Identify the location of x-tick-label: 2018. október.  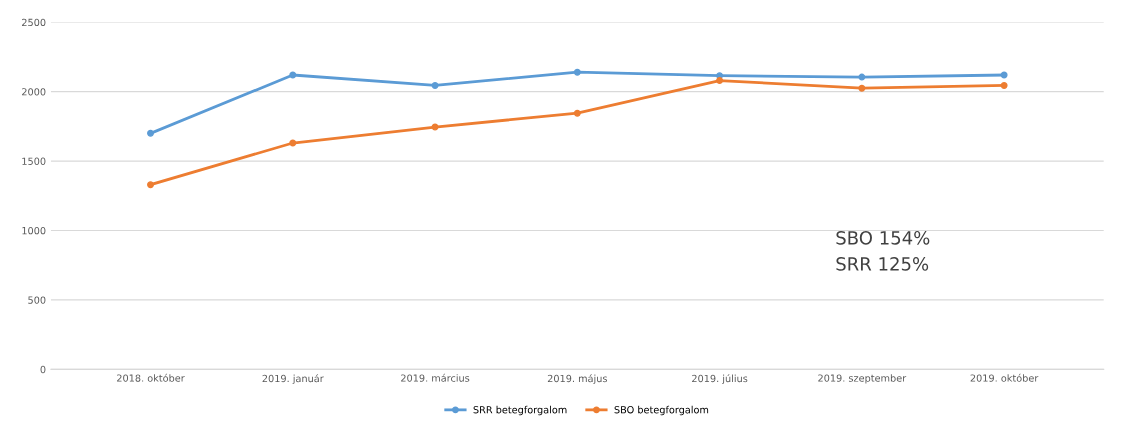
(151, 377).